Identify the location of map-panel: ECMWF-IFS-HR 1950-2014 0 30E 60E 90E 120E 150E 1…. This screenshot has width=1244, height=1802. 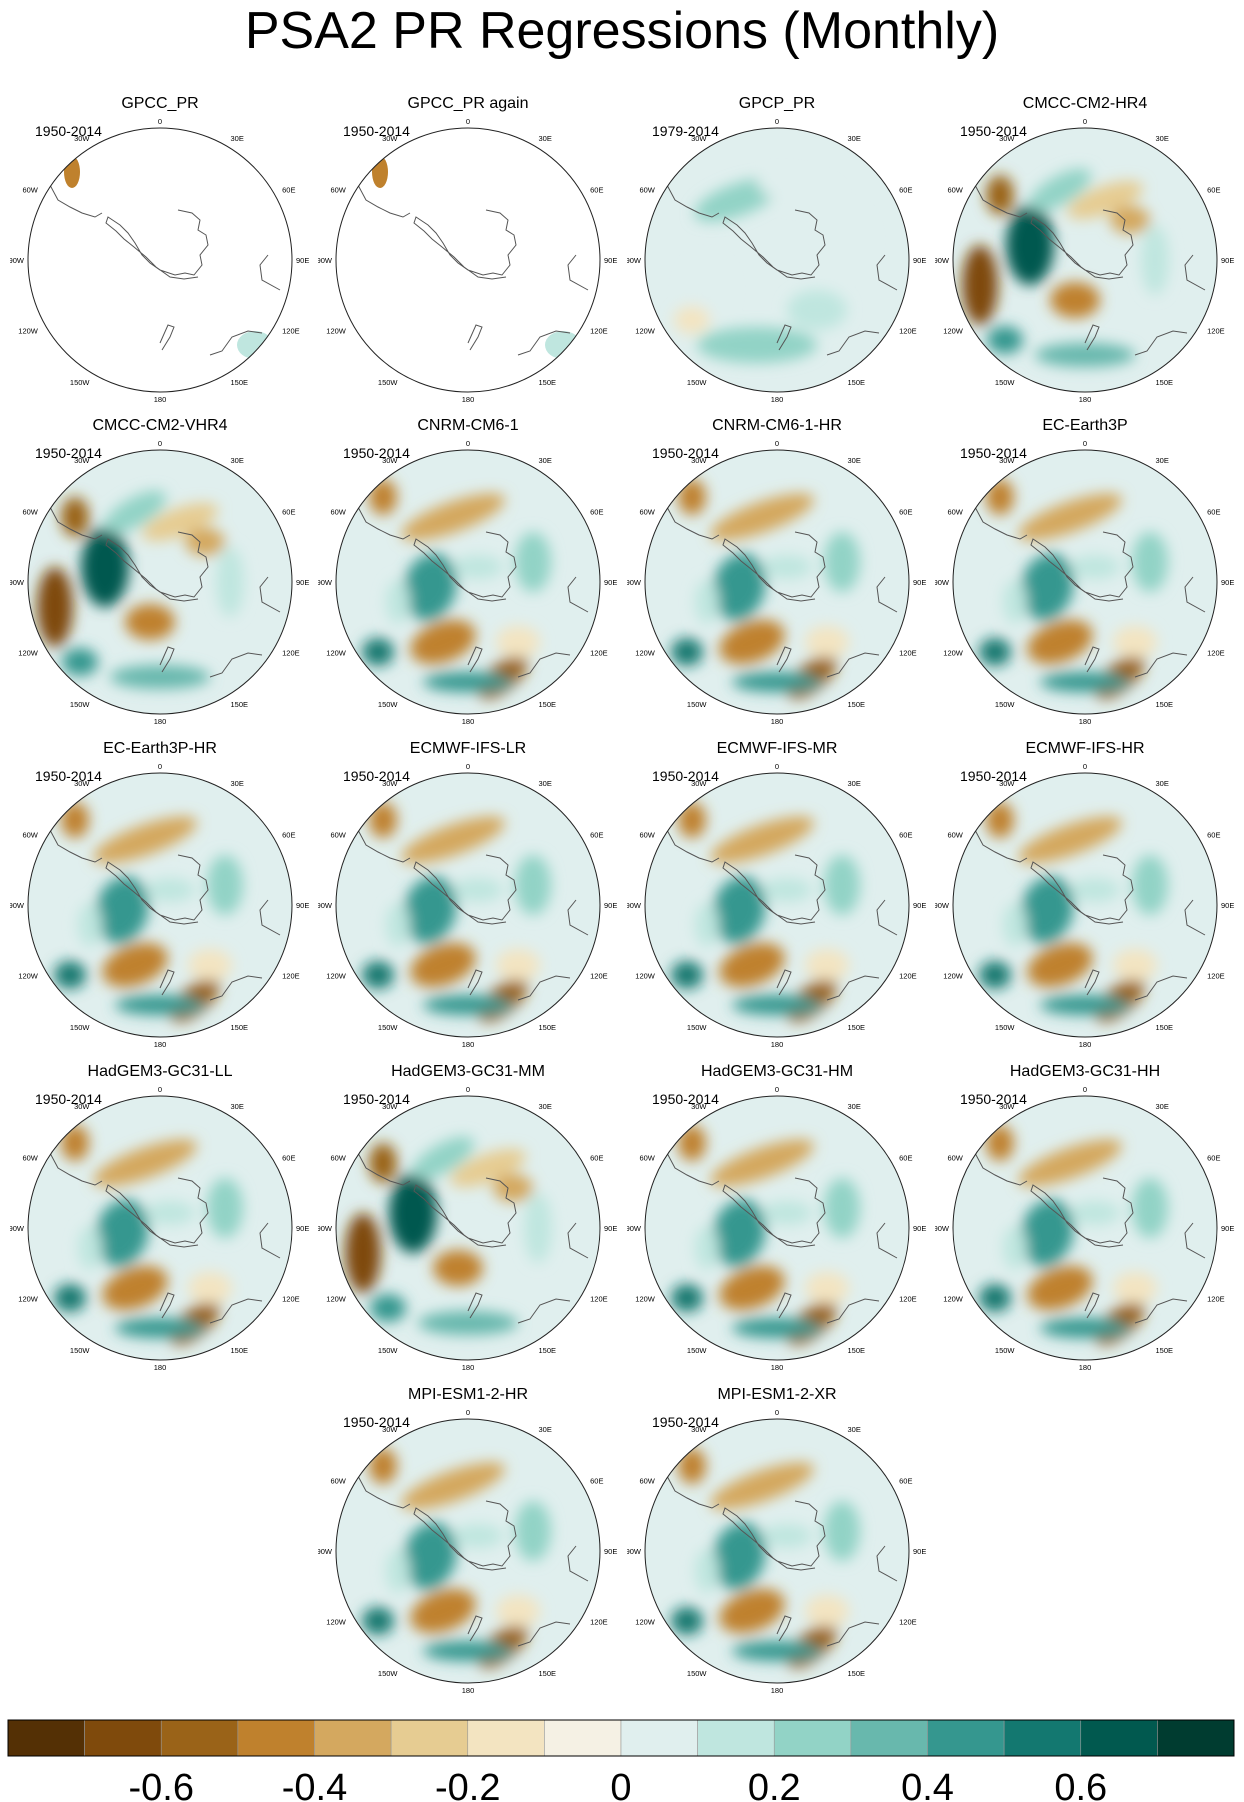
(1085, 894).